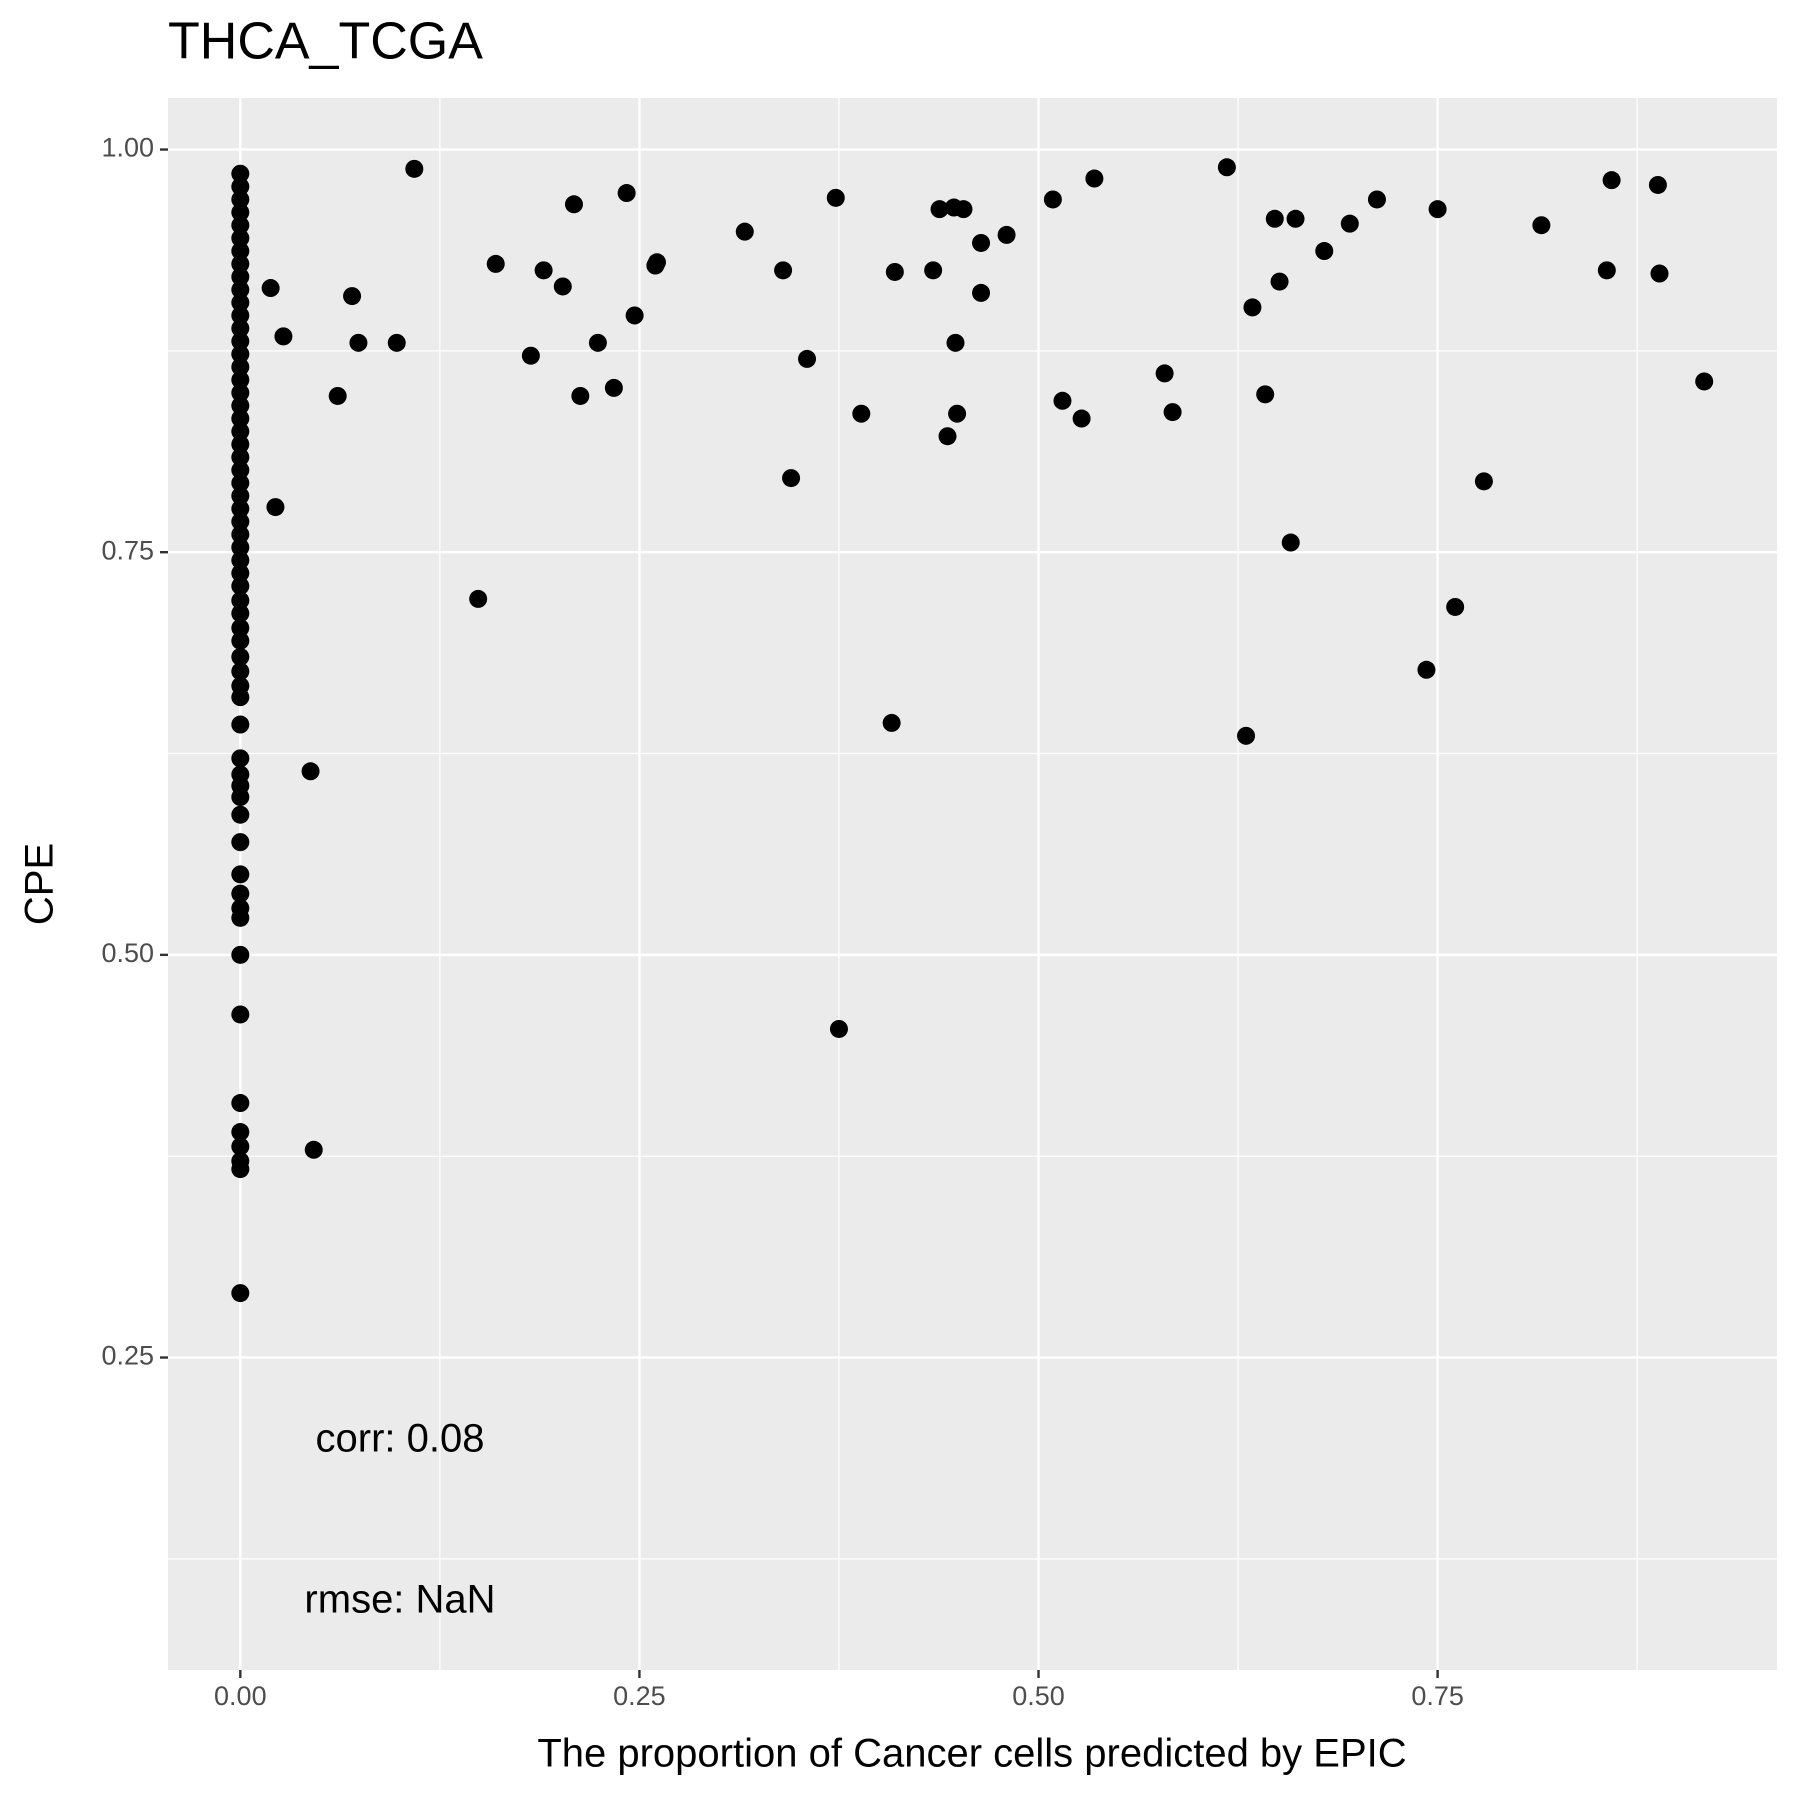 Image resolution: width=1800 pixels, height=1805 pixels. What do you see at coordinates (127, 550) in the screenshot?
I see `y-tick-label: 0.75` at bounding box center [127, 550].